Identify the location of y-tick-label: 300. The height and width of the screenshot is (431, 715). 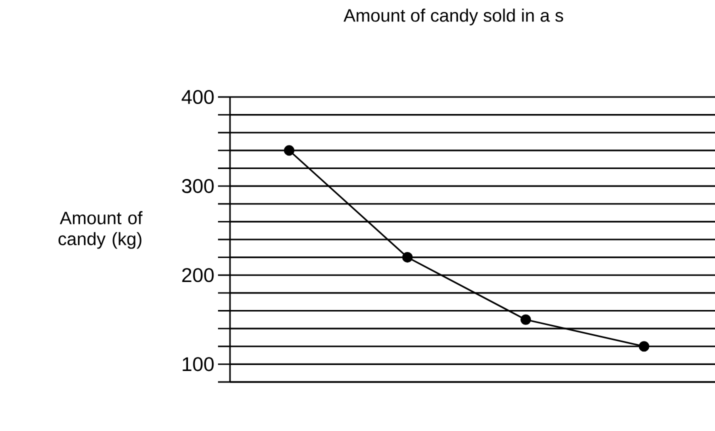
(198, 186).